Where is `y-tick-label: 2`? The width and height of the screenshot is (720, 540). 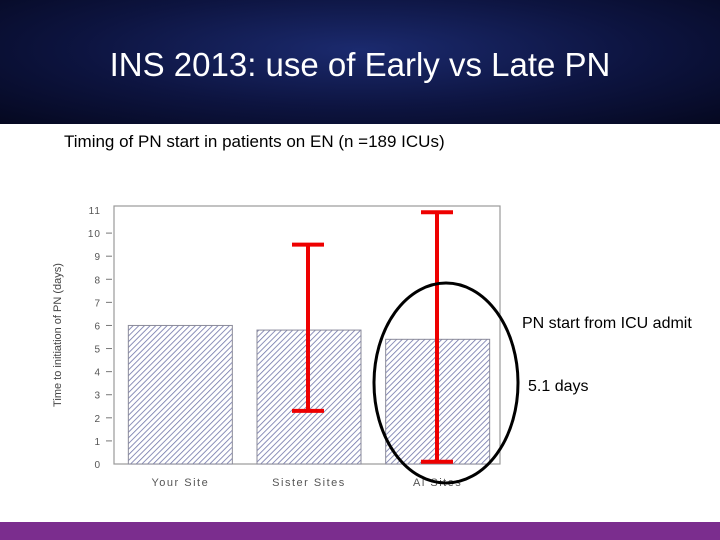
y-tick-label: 2 is located at coordinates (97, 419).